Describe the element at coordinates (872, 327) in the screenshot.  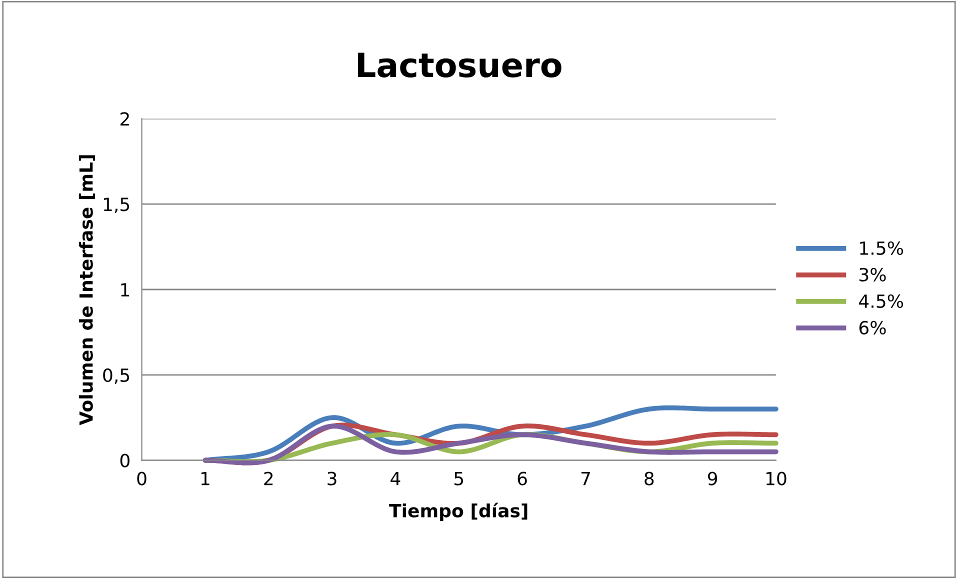
I see `legend-label: 6%` at that location.